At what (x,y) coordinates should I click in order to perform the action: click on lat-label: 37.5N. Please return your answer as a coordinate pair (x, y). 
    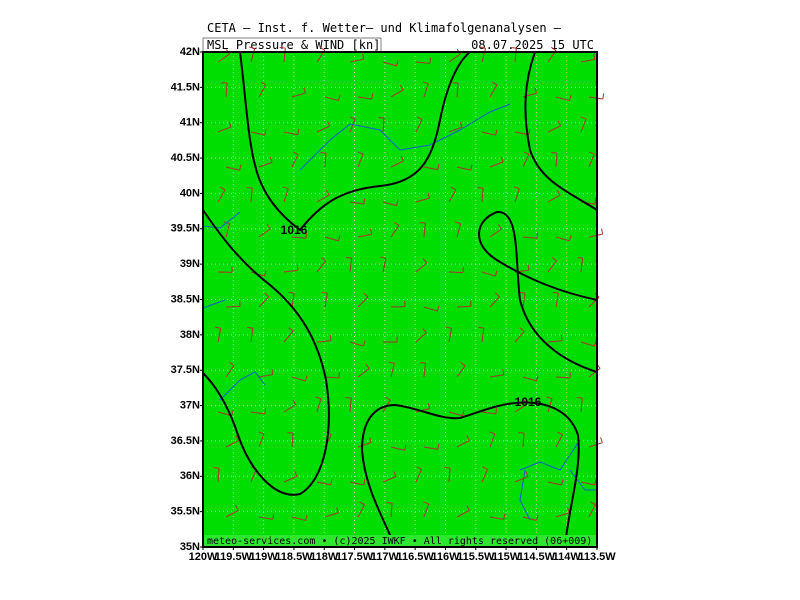
    Looking at the image, I should click on (185, 370).